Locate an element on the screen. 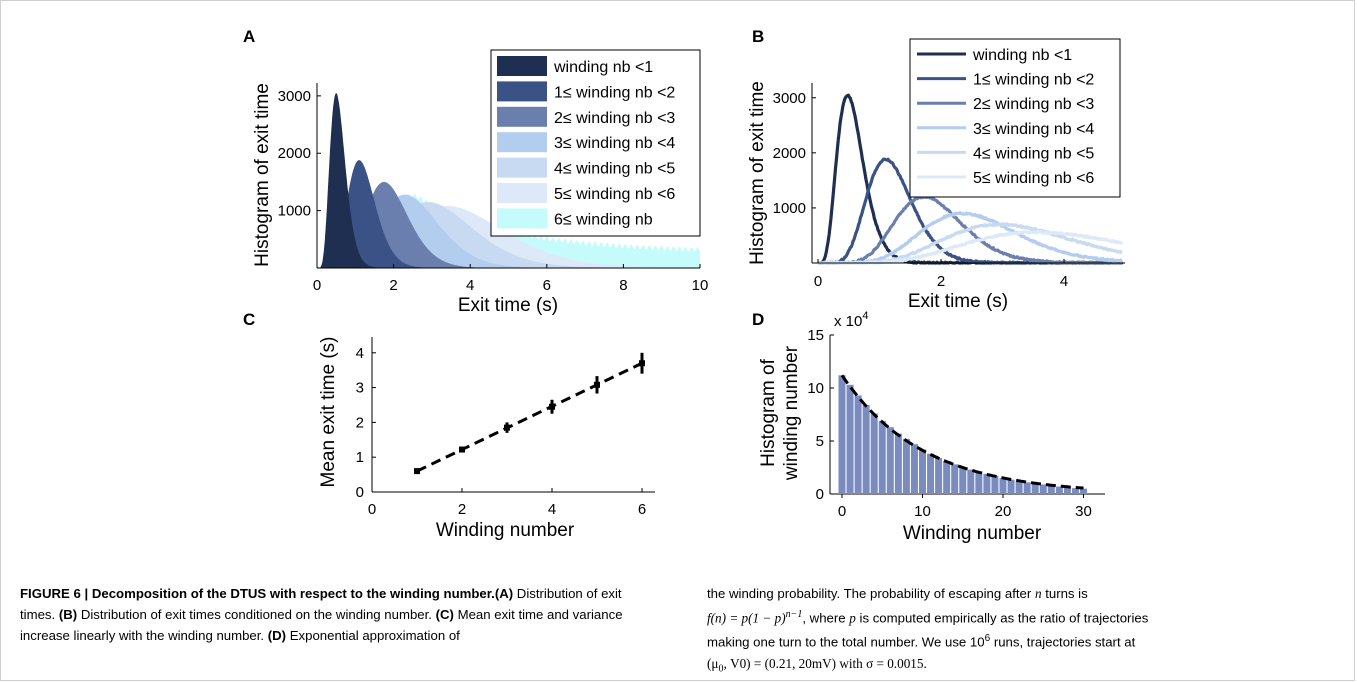 This screenshot has width=1357, height=683. caption-right-text-3: , where is located at coordinates (825, 617).